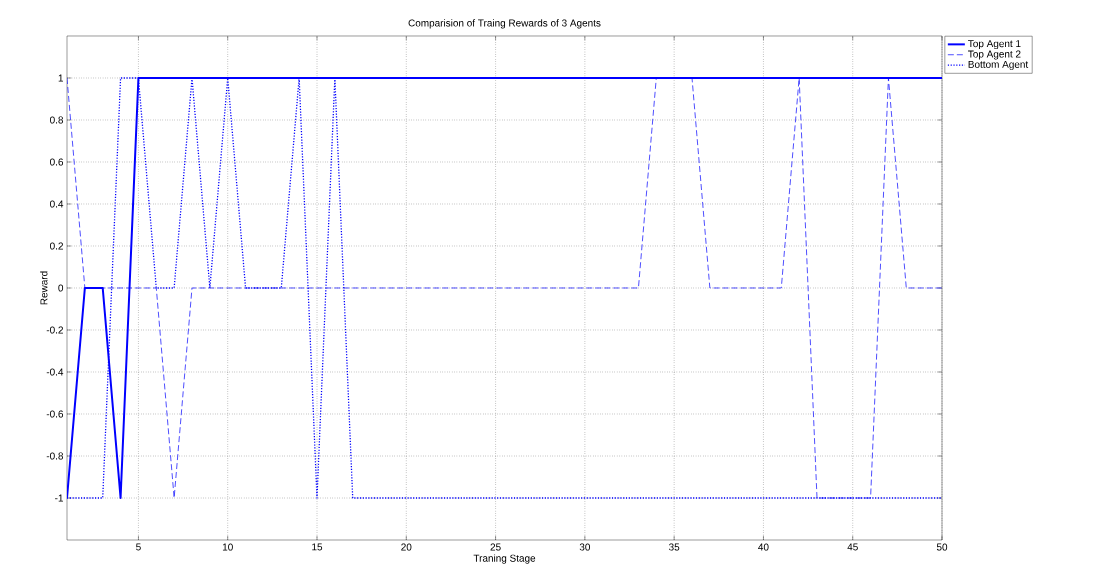 This screenshot has height=586, width=1112. I want to click on y-tick-label: 0.8, so click(57, 120).